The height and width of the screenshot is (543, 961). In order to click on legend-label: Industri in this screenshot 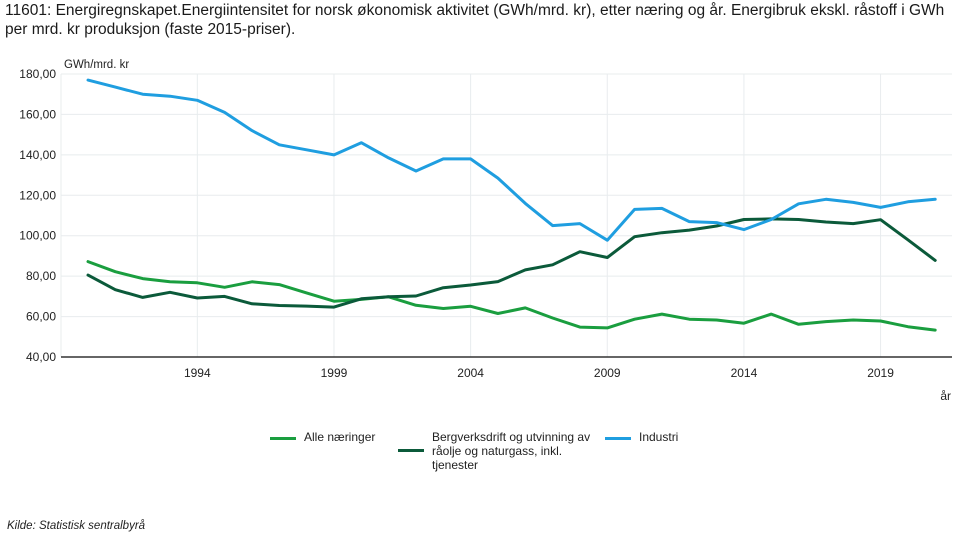, I will do `click(659, 437)`.